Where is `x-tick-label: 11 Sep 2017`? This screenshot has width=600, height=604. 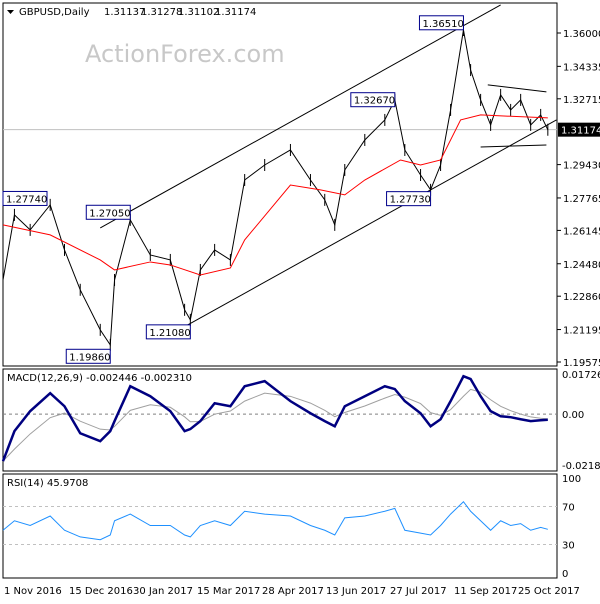 x-tick-label: 11 Sep 2017 is located at coordinates (485, 591).